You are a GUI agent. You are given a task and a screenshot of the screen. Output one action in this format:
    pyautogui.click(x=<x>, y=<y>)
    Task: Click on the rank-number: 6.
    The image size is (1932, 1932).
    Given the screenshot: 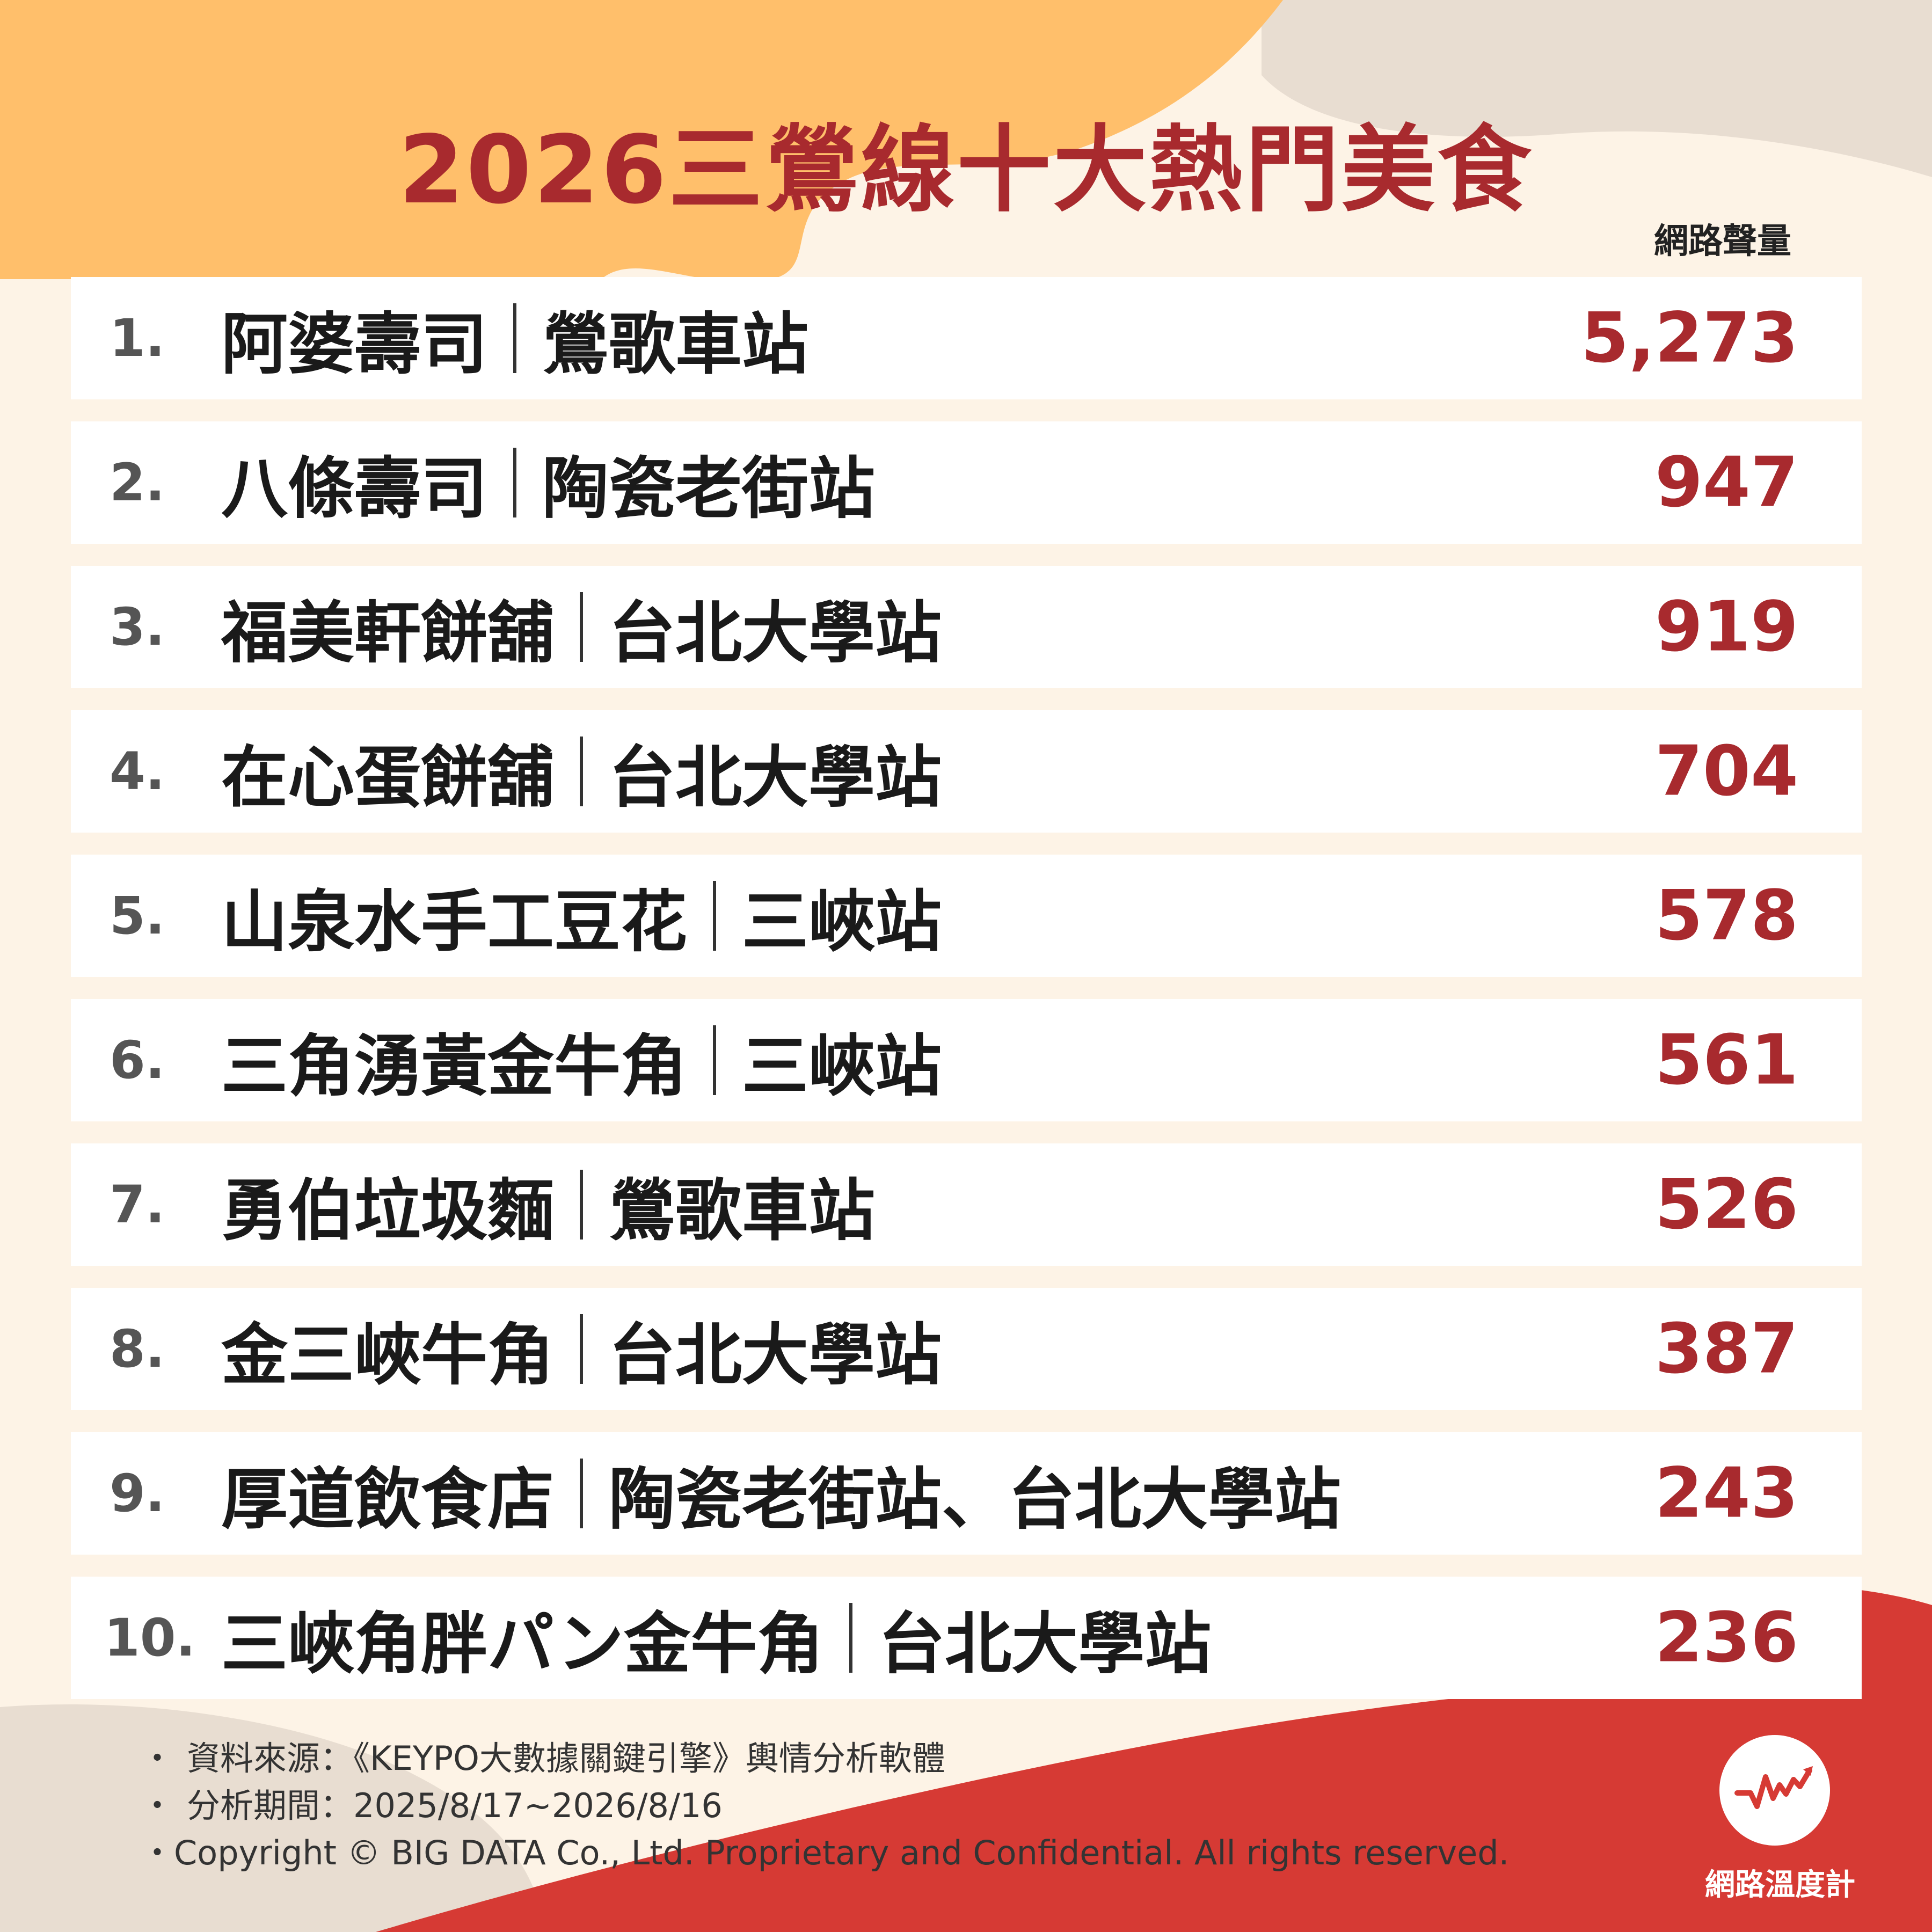 What is the action you would take?
    pyautogui.click(x=137, y=1060)
    